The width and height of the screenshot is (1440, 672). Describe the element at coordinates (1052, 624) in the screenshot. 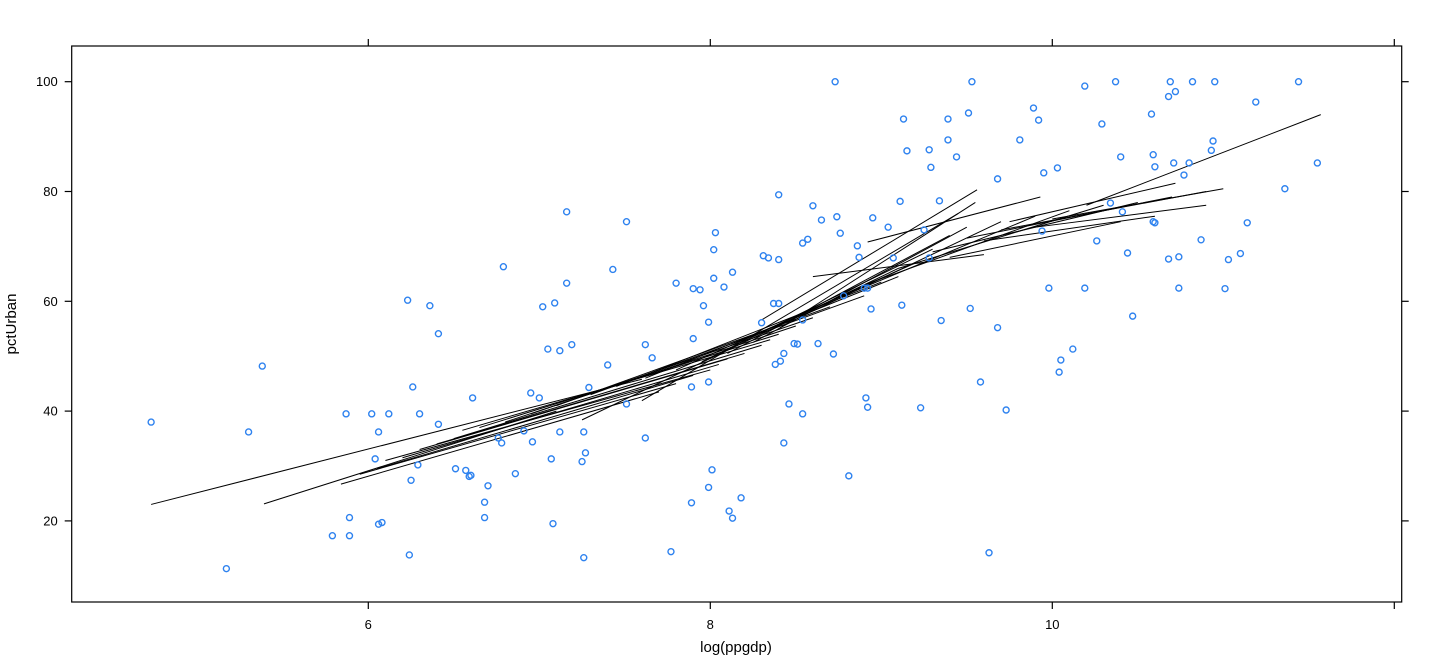

I see `x-tick-label: 10` at that location.